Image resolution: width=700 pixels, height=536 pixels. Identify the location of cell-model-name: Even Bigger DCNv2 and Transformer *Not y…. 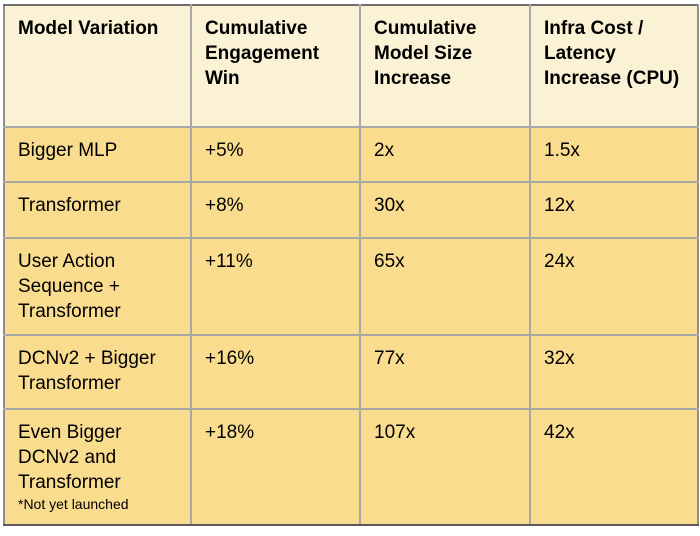
(97, 467).